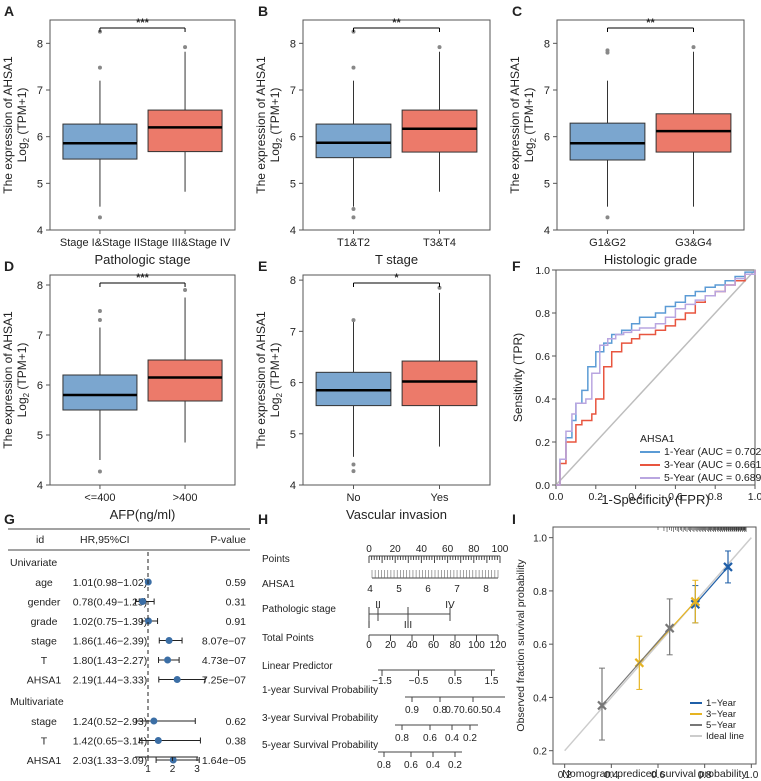  What do you see at coordinates (450, 605) in the screenshot?
I see `stage-level-label: IV` at bounding box center [450, 605].